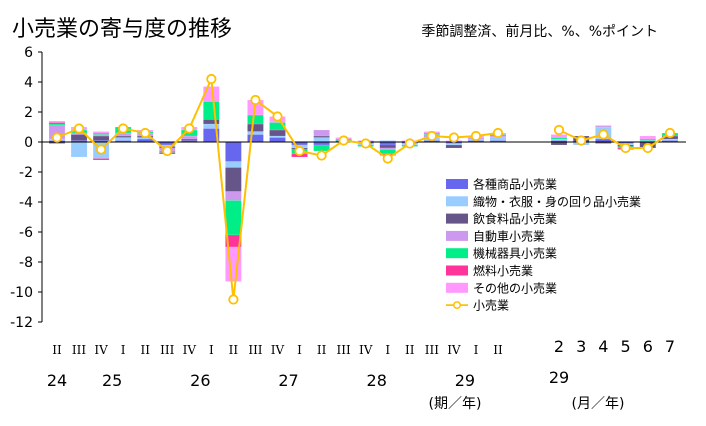 The width and height of the screenshot is (706, 426). What do you see at coordinates (509, 235) in the screenshot?
I see `legend-label: 自動車小売業` at bounding box center [509, 235].